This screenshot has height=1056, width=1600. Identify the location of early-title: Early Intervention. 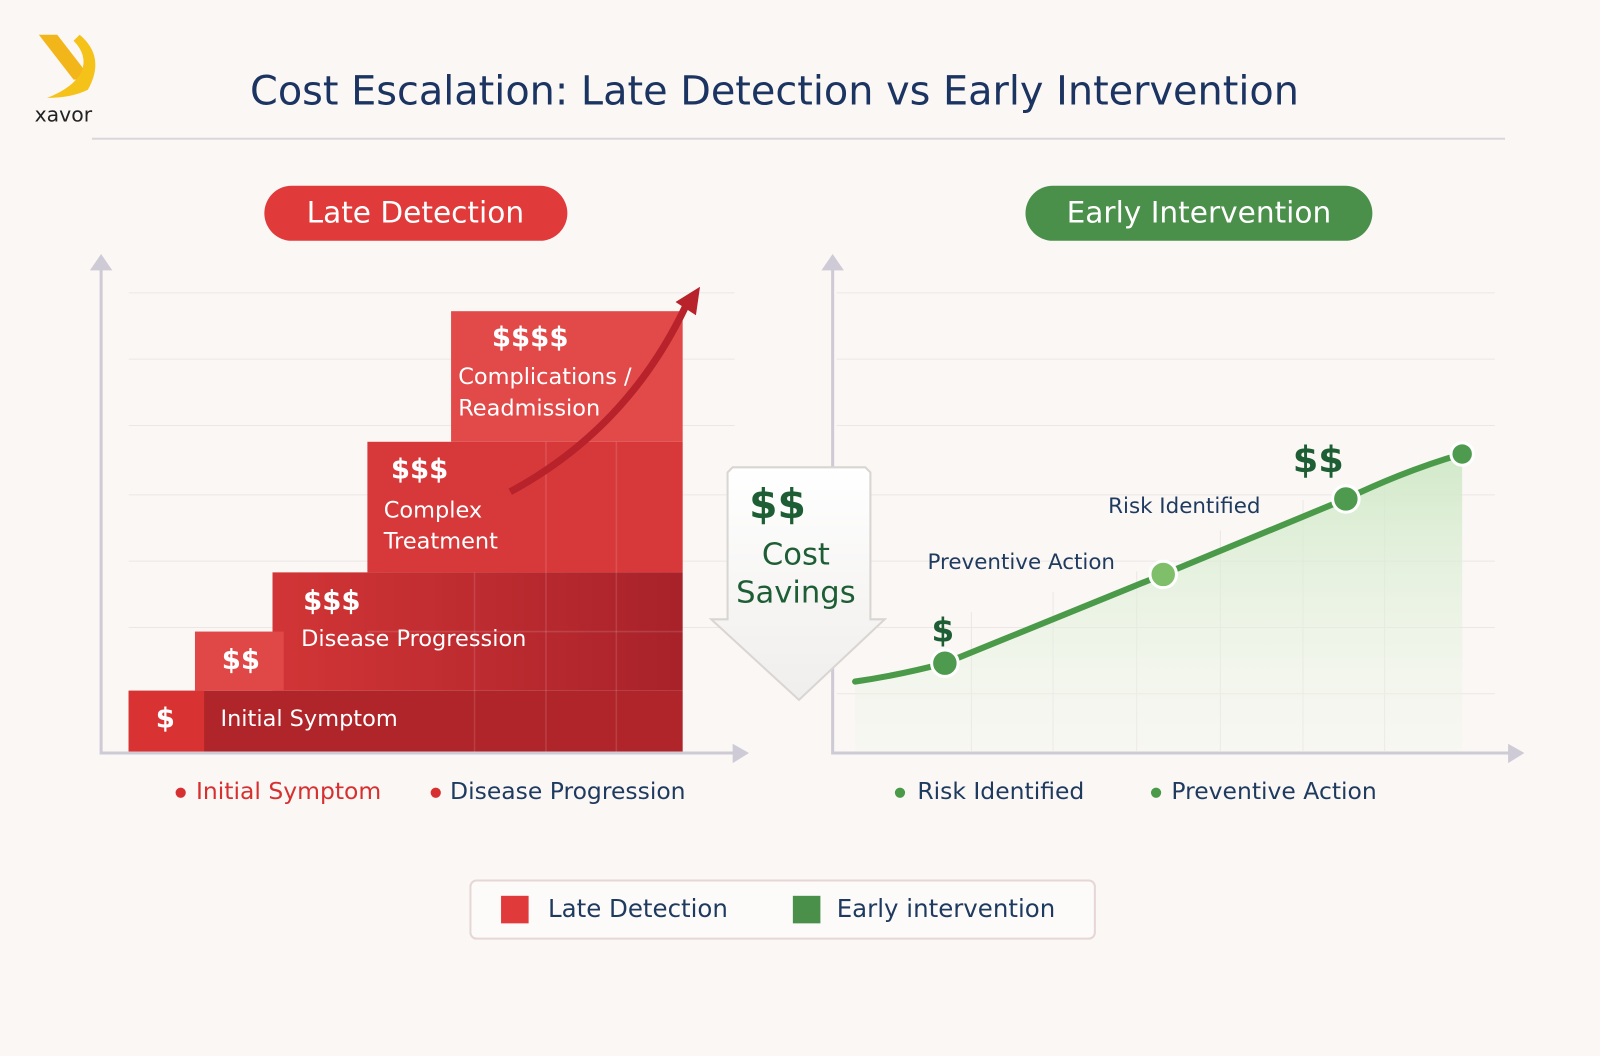
(1199, 213).